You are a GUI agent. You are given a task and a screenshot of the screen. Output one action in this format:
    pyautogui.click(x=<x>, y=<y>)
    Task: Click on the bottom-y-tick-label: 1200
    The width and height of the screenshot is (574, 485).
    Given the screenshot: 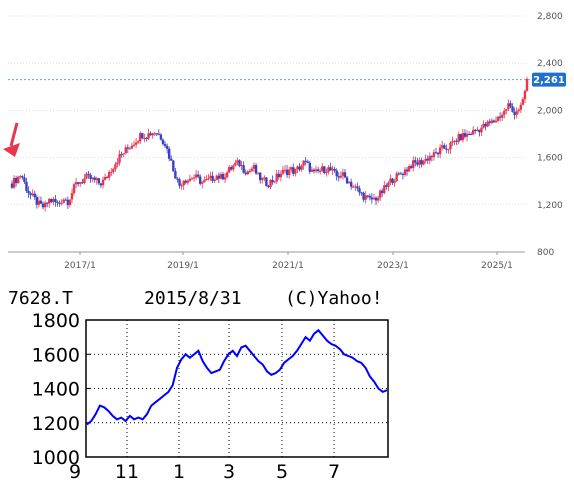 What is the action you would take?
    pyautogui.click(x=56, y=424)
    